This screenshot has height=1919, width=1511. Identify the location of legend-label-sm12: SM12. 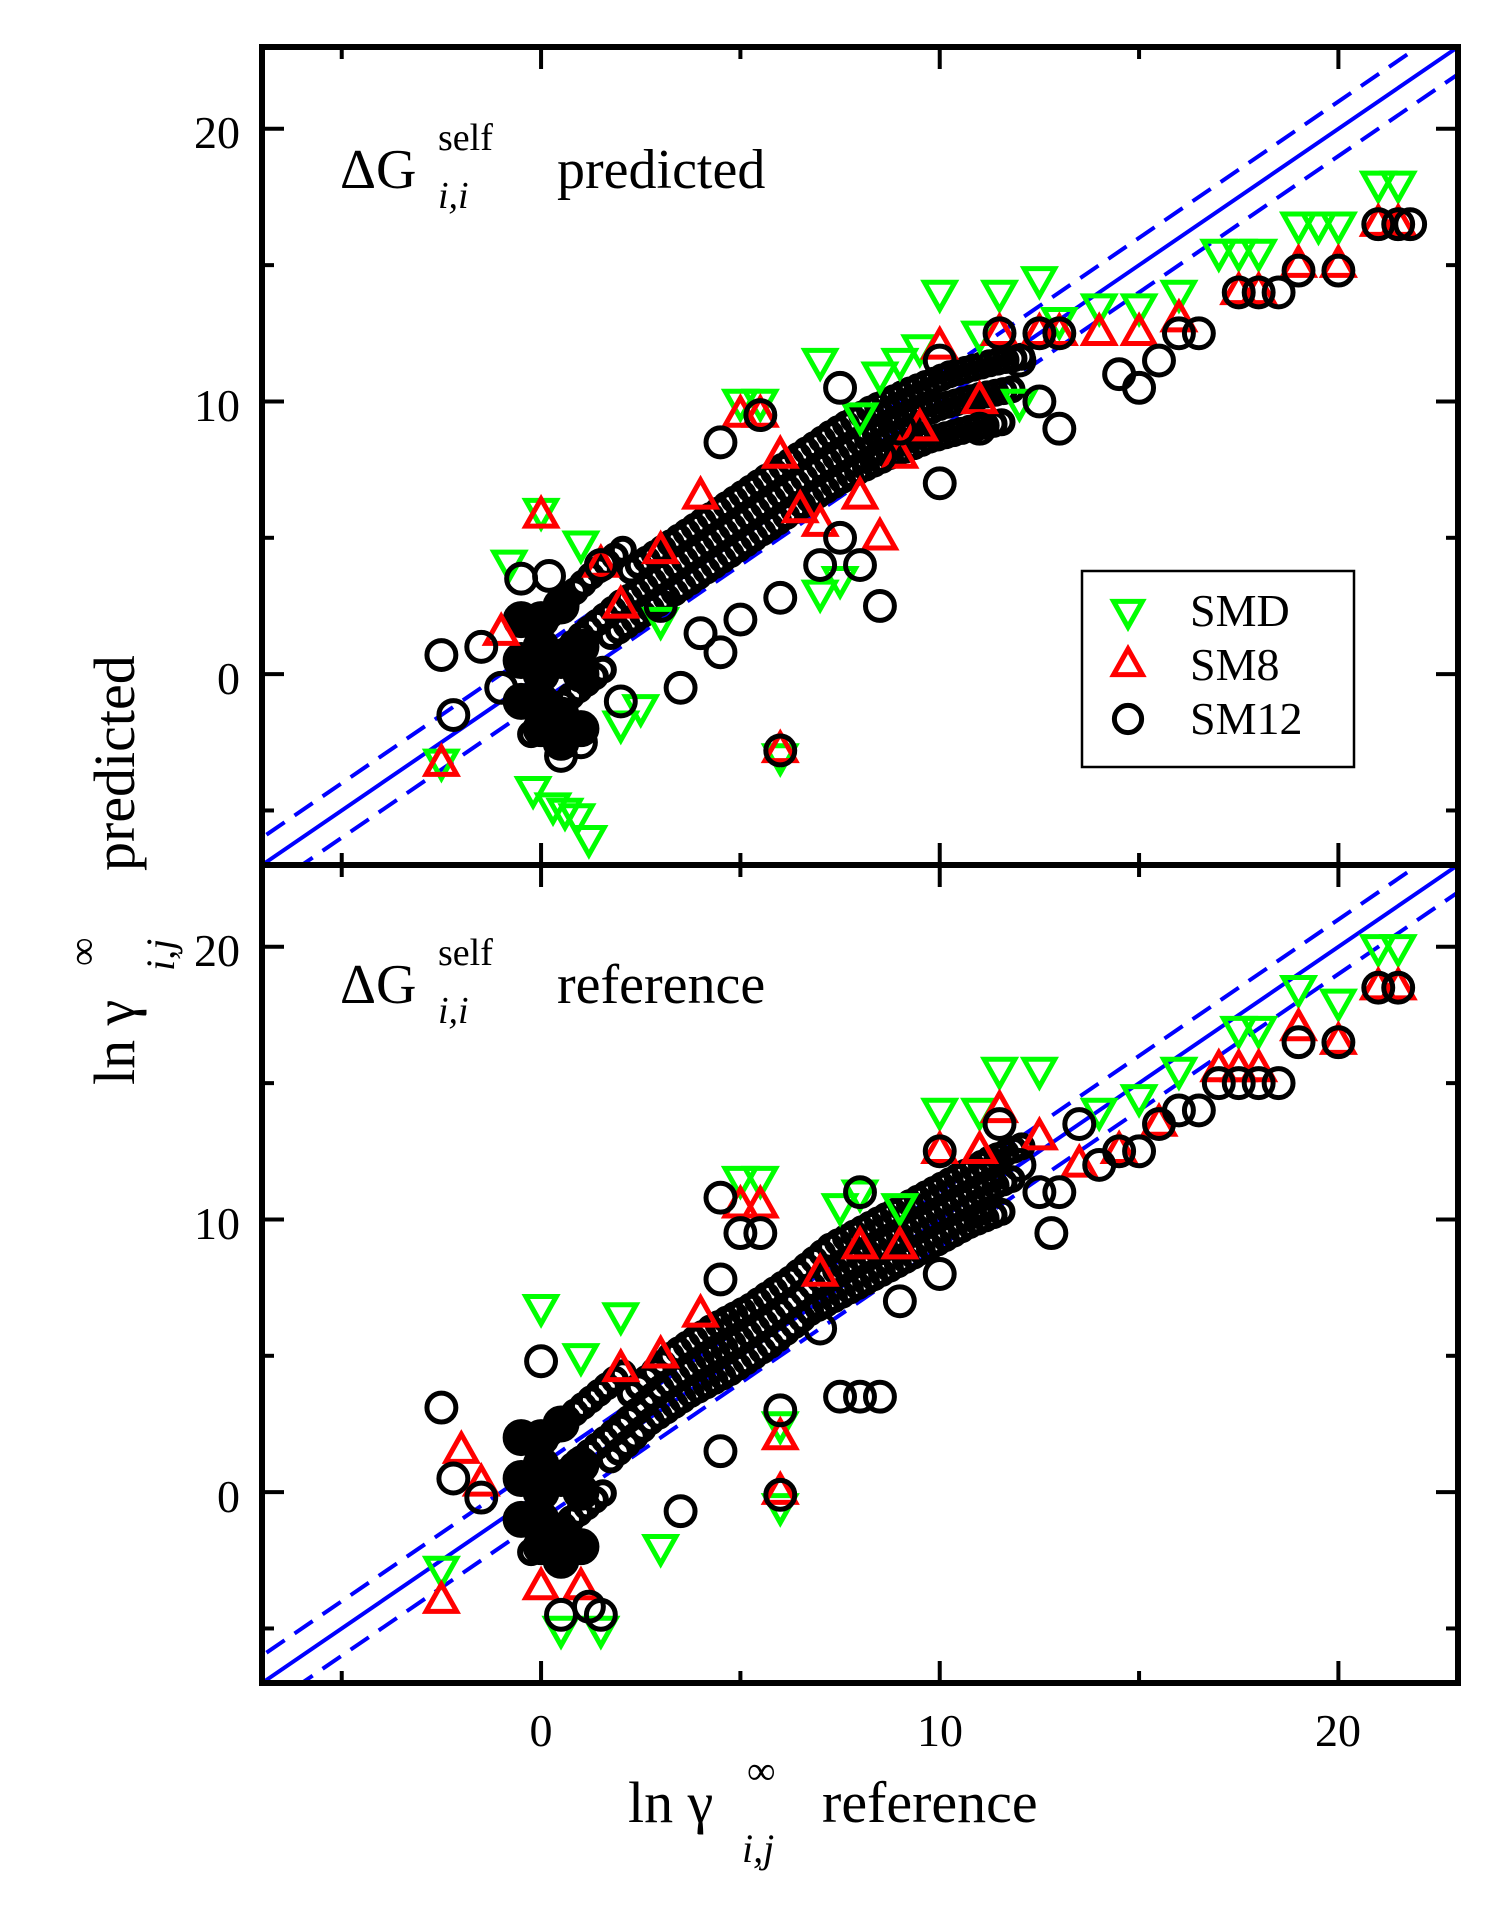
(1246, 718).